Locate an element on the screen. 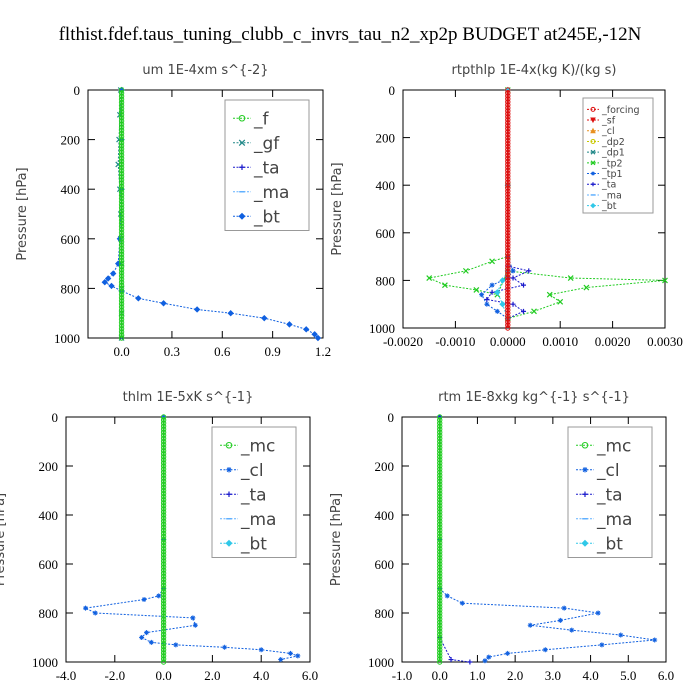 The height and width of the screenshot is (700, 700). chart-title: rtpthlp 1E-4x(kg K)/(kg s) is located at coordinates (534, 70).